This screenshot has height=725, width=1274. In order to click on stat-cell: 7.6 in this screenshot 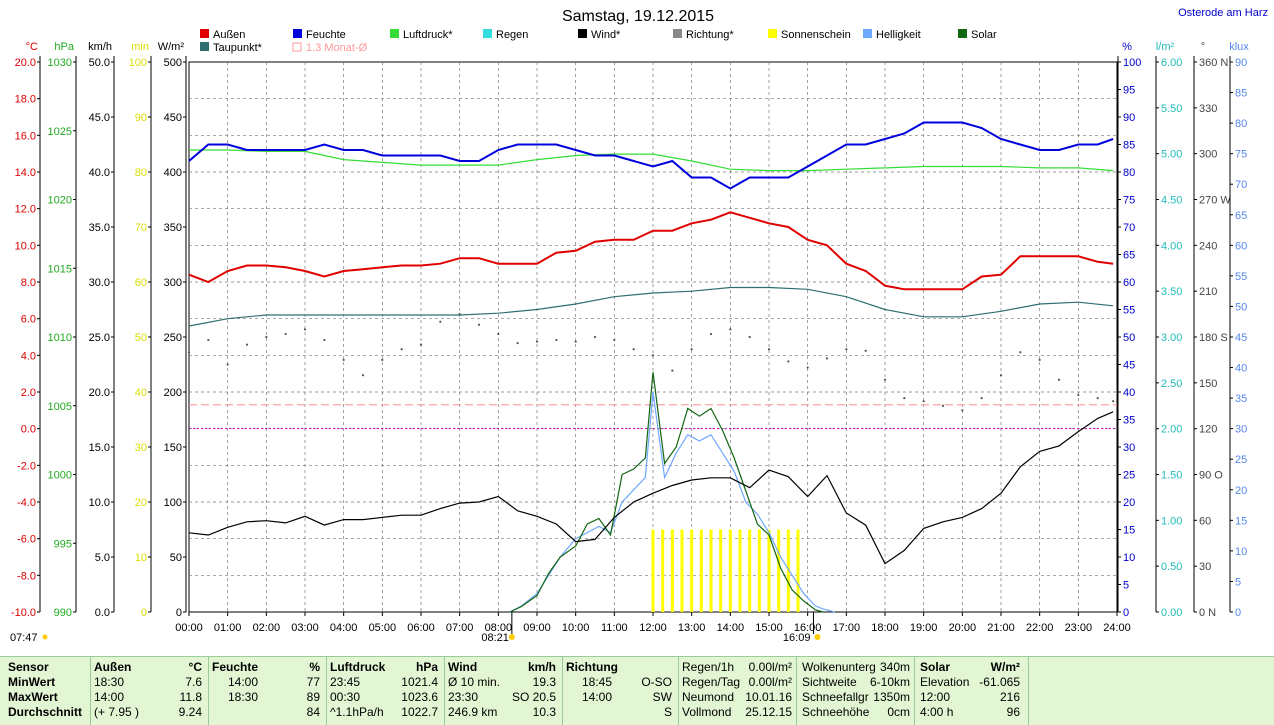, I will do `click(193, 682)`.